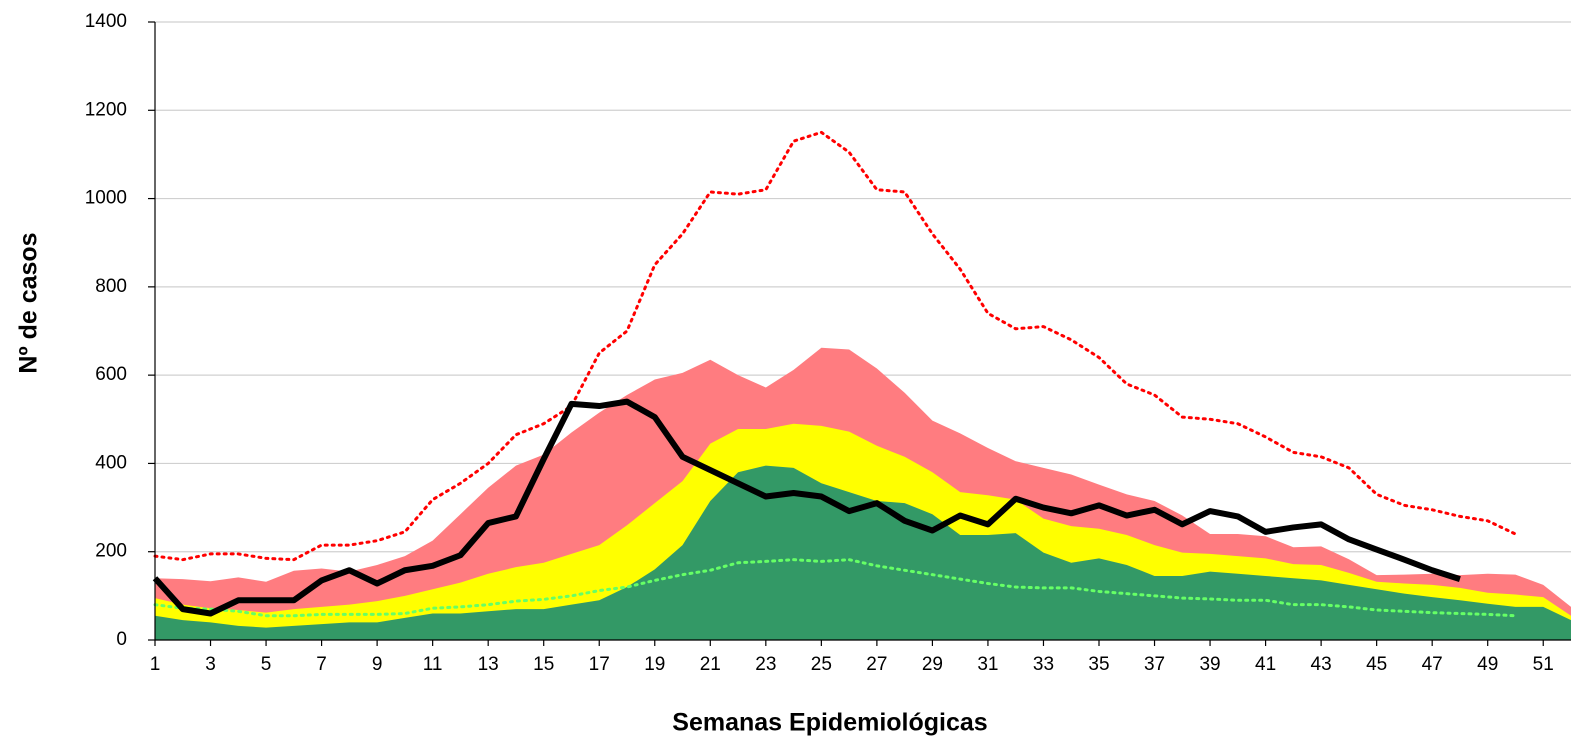  Describe the element at coordinates (987, 664) in the screenshot. I see `x-tick-label: 31` at that location.